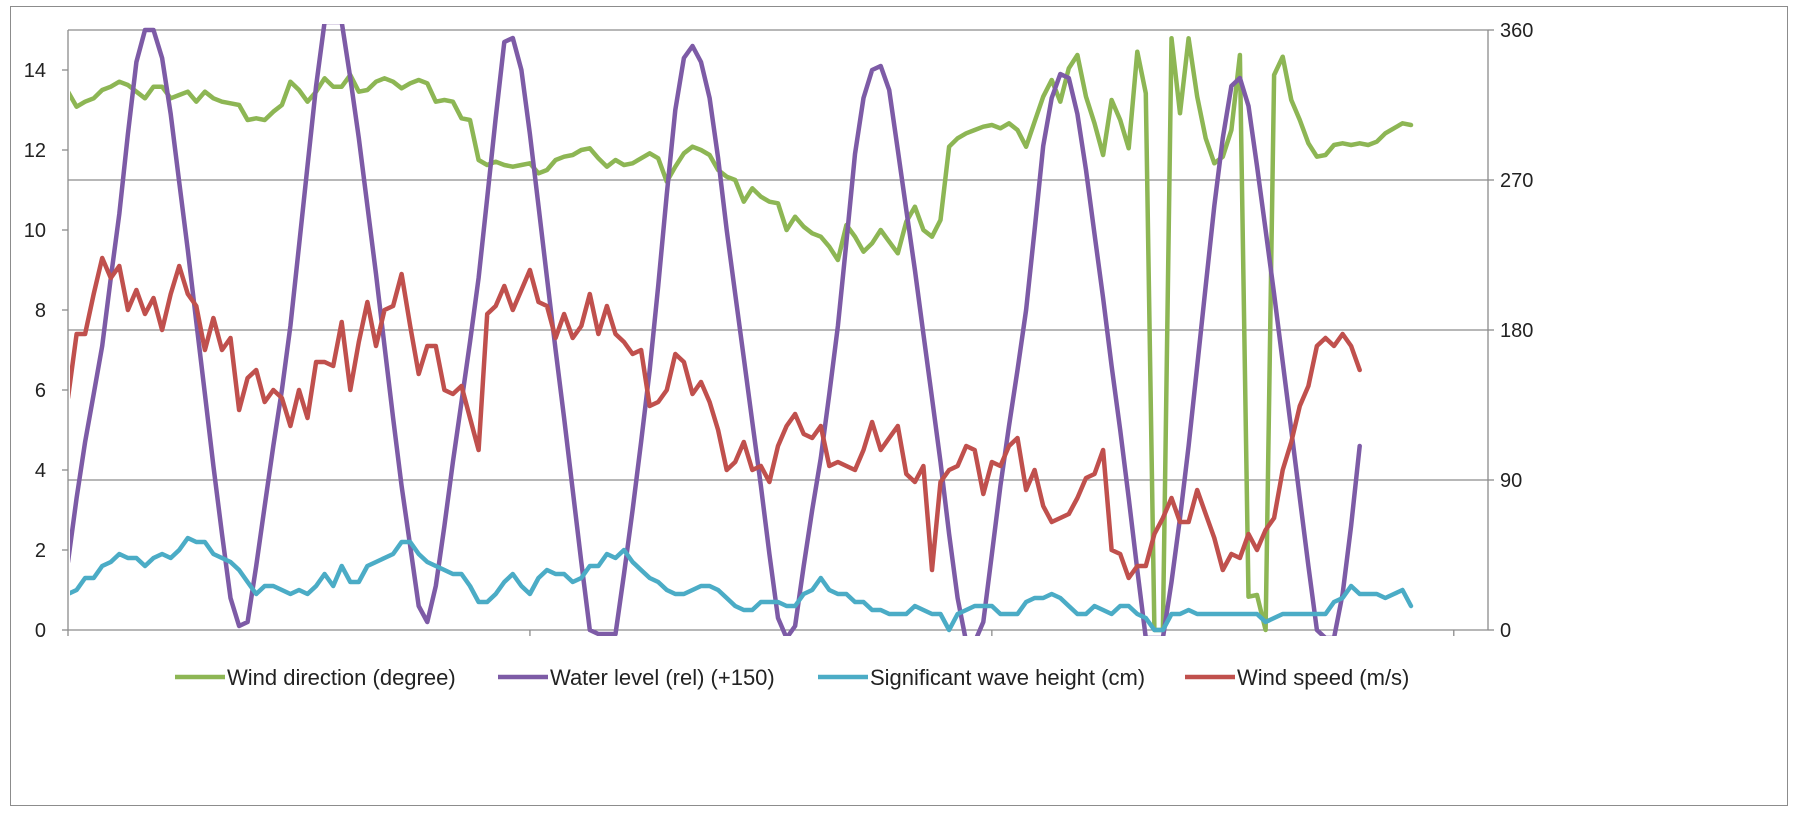 The height and width of the screenshot is (814, 1800). I want to click on legend-label-0: Wind direction (degree), so click(341, 677).